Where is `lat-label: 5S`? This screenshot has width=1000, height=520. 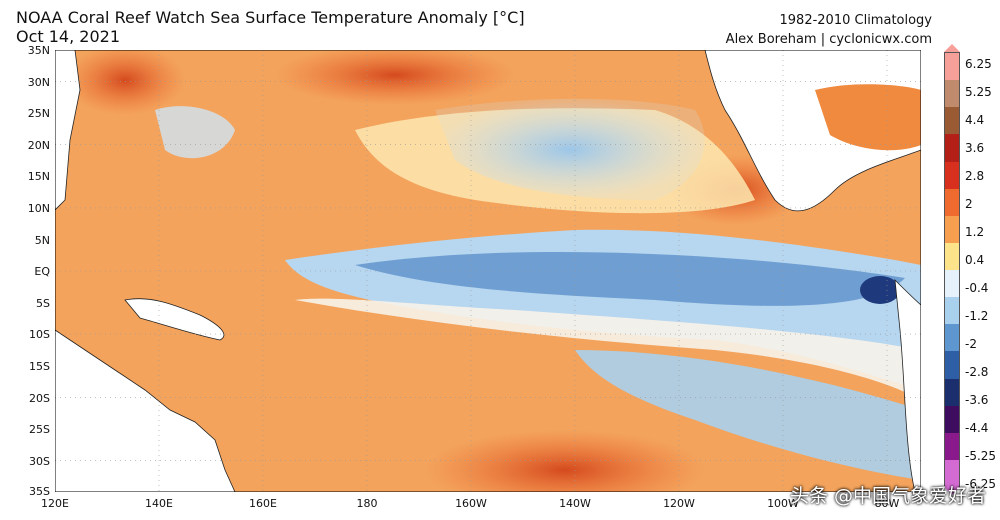
lat-label: 5S is located at coordinates (43, 303).